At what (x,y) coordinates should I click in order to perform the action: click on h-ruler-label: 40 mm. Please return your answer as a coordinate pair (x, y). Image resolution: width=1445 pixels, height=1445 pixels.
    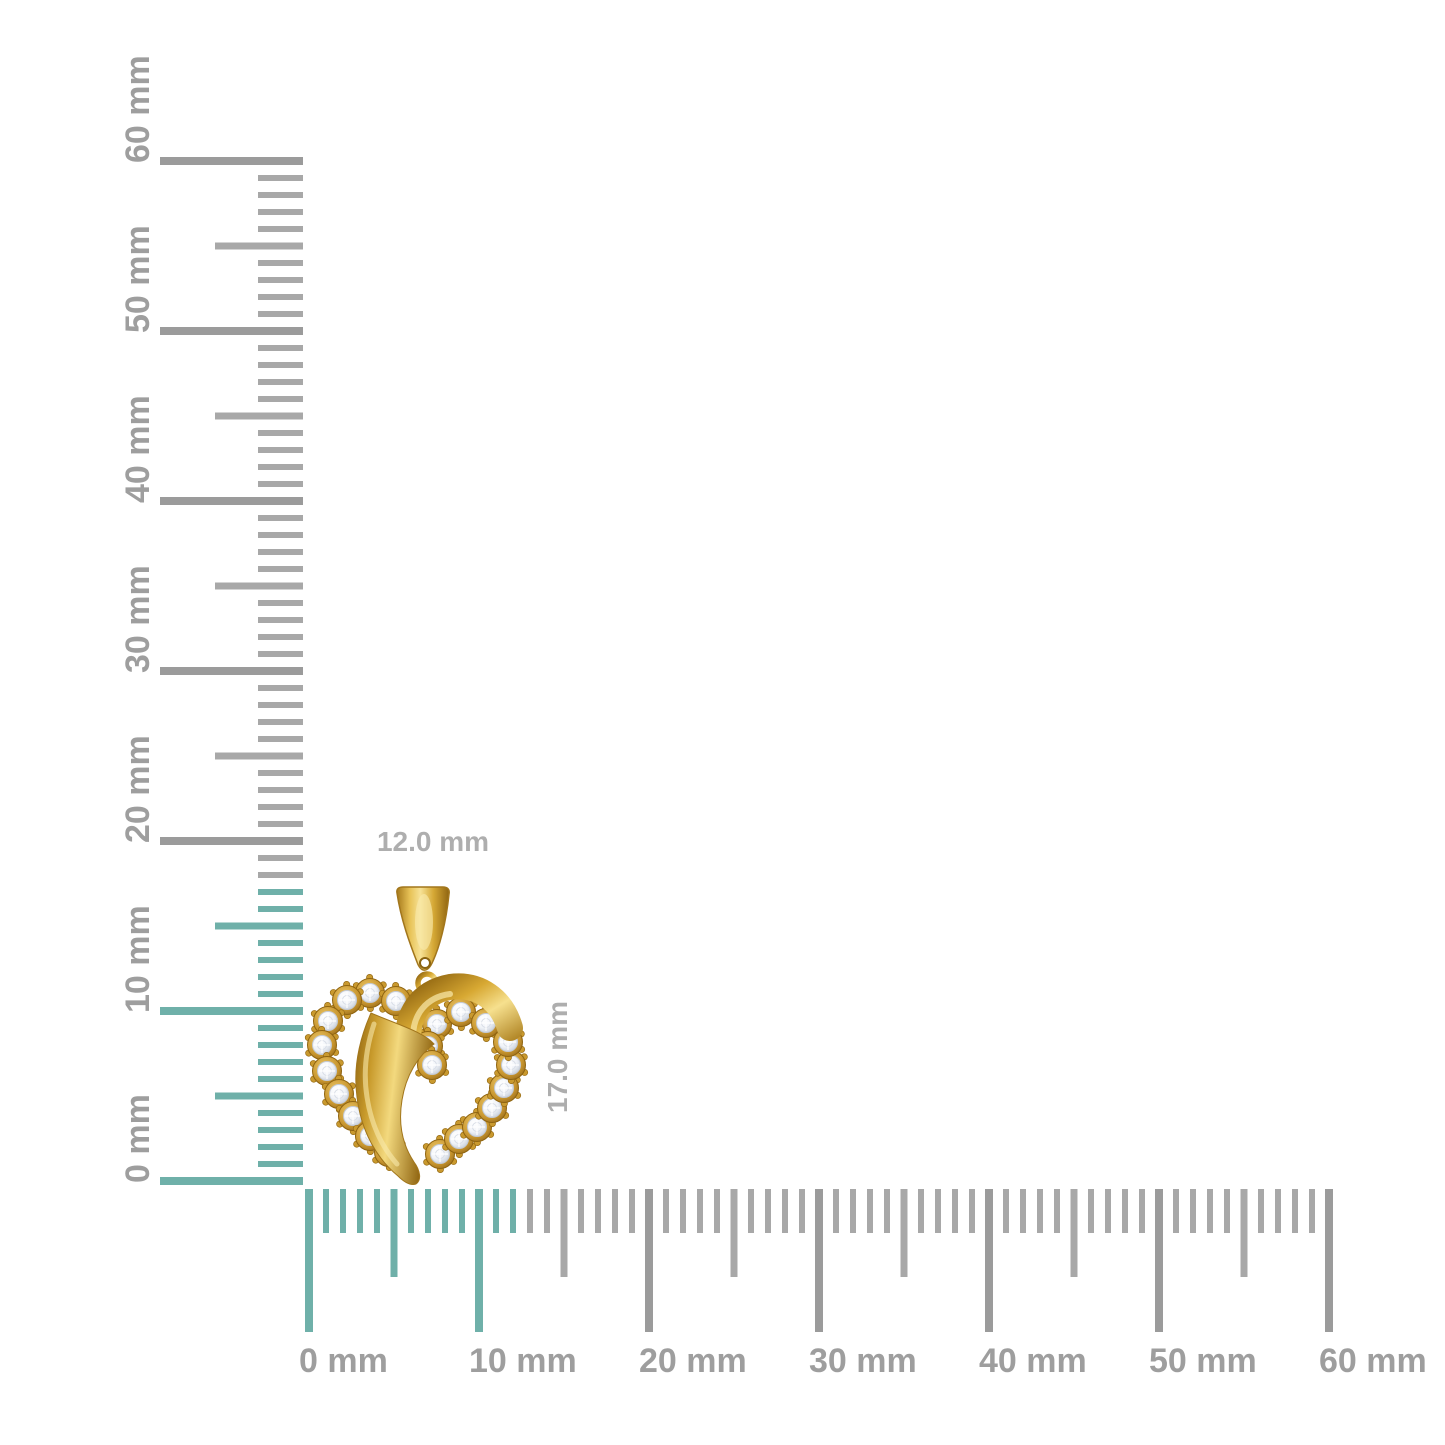
    Looking at the image, I should click on (1033, 1361).